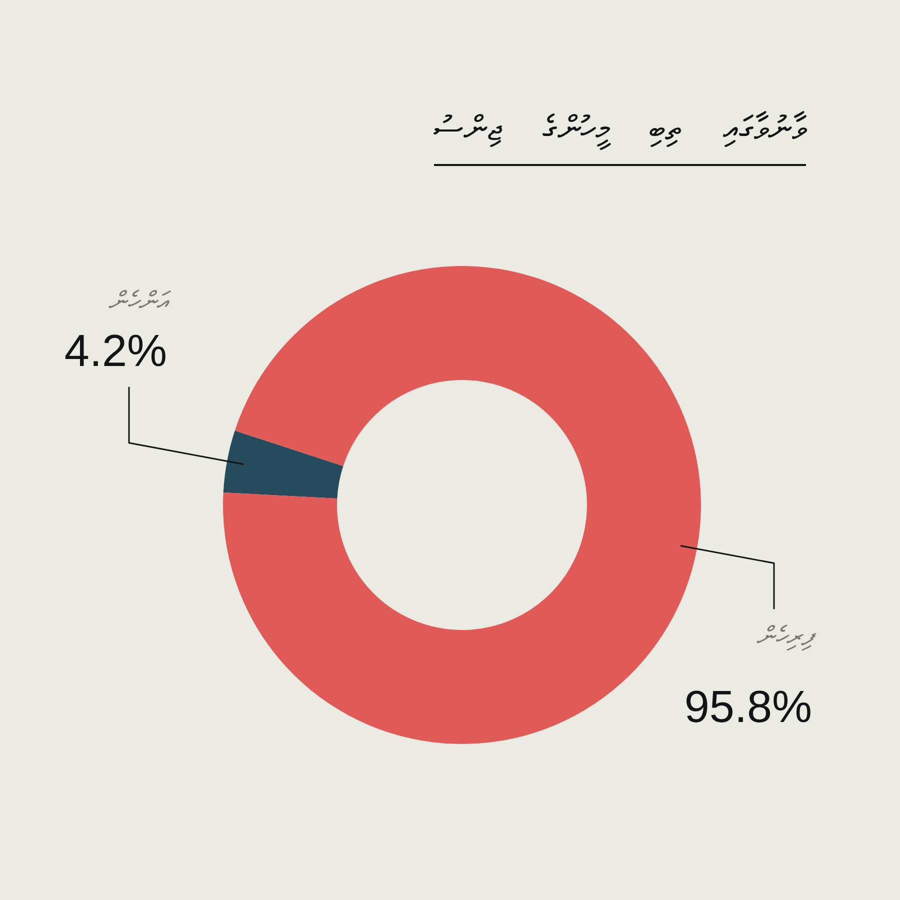 The height and width of the screenshot is (900, 900). What do you see at coordinates (748, 706) in the screenshot?
I see `data-label: 95.8%` at bounding box center [748, 706].